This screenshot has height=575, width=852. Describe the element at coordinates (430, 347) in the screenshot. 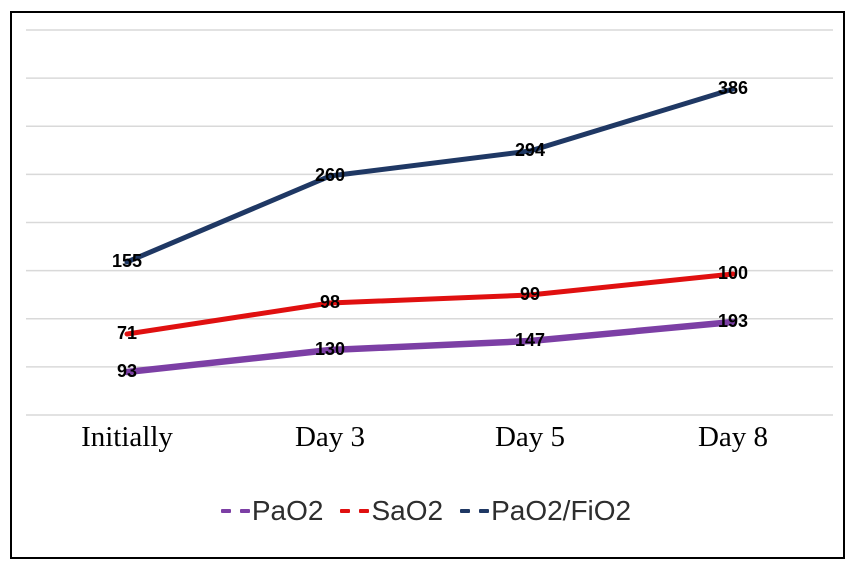

I see `series-line-pao2` at that location.